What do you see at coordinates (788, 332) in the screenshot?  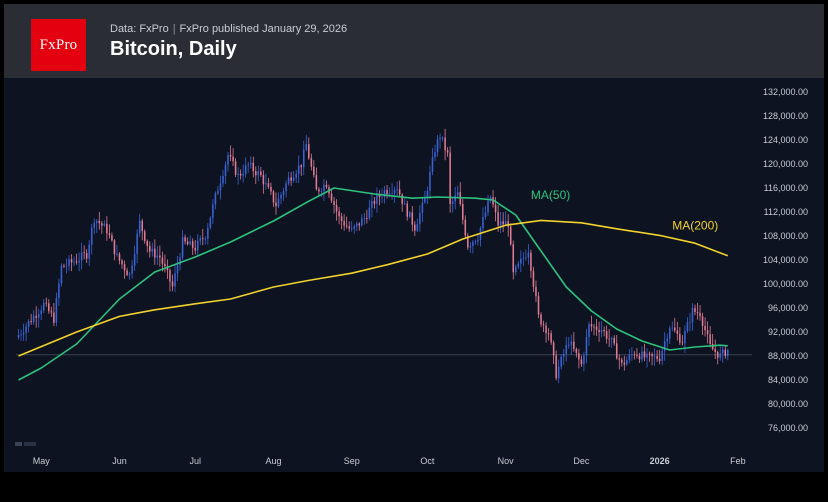 I see `y-tick-label: 92,000.00` at bounding box center [788, 332].